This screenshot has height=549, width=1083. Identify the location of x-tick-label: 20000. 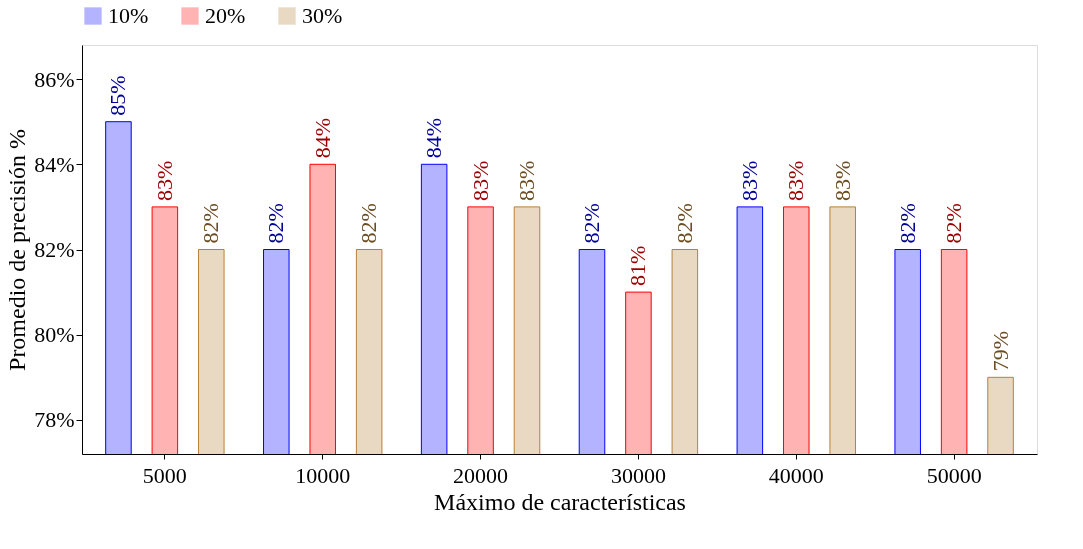
(481, 475).